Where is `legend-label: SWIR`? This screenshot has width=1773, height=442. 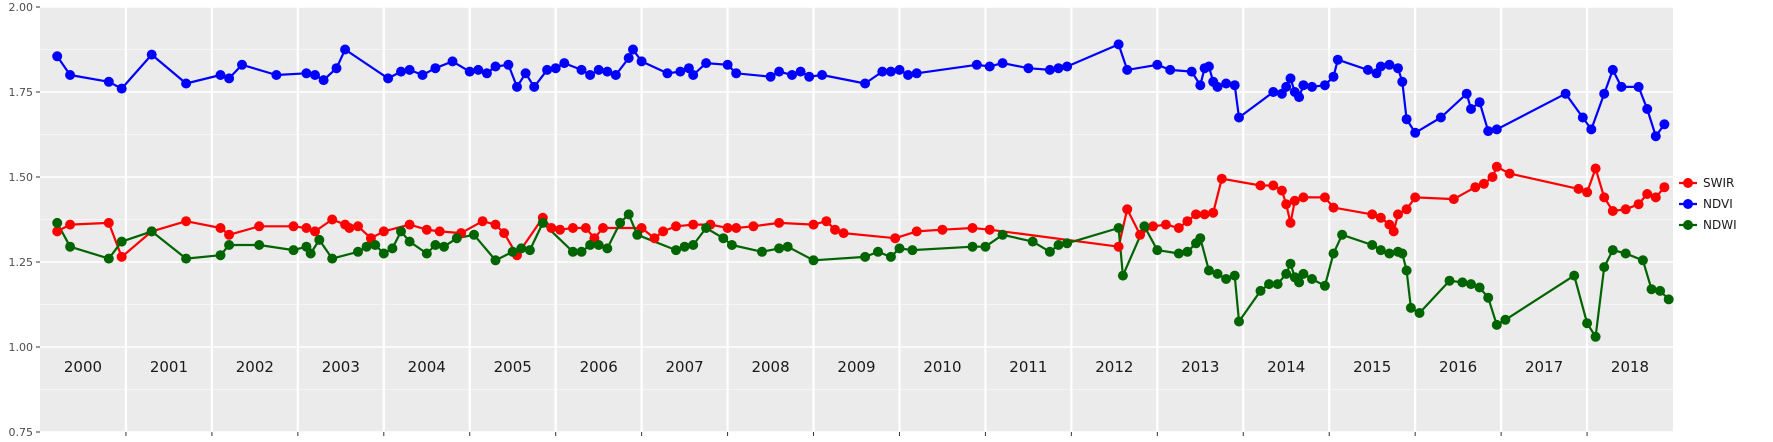
legend-label: SWIR is located at coordinates (1718, 183).